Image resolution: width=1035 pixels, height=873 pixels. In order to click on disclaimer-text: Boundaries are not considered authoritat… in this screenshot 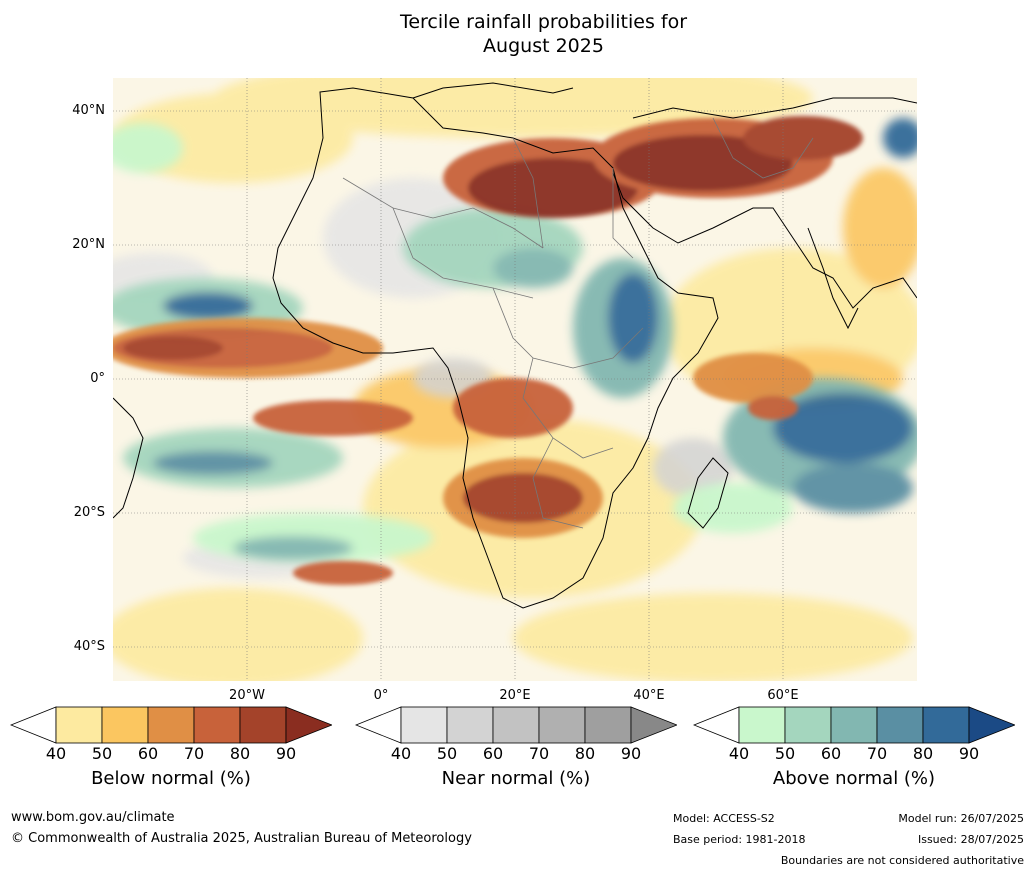, I will do `click(902, 860)`.